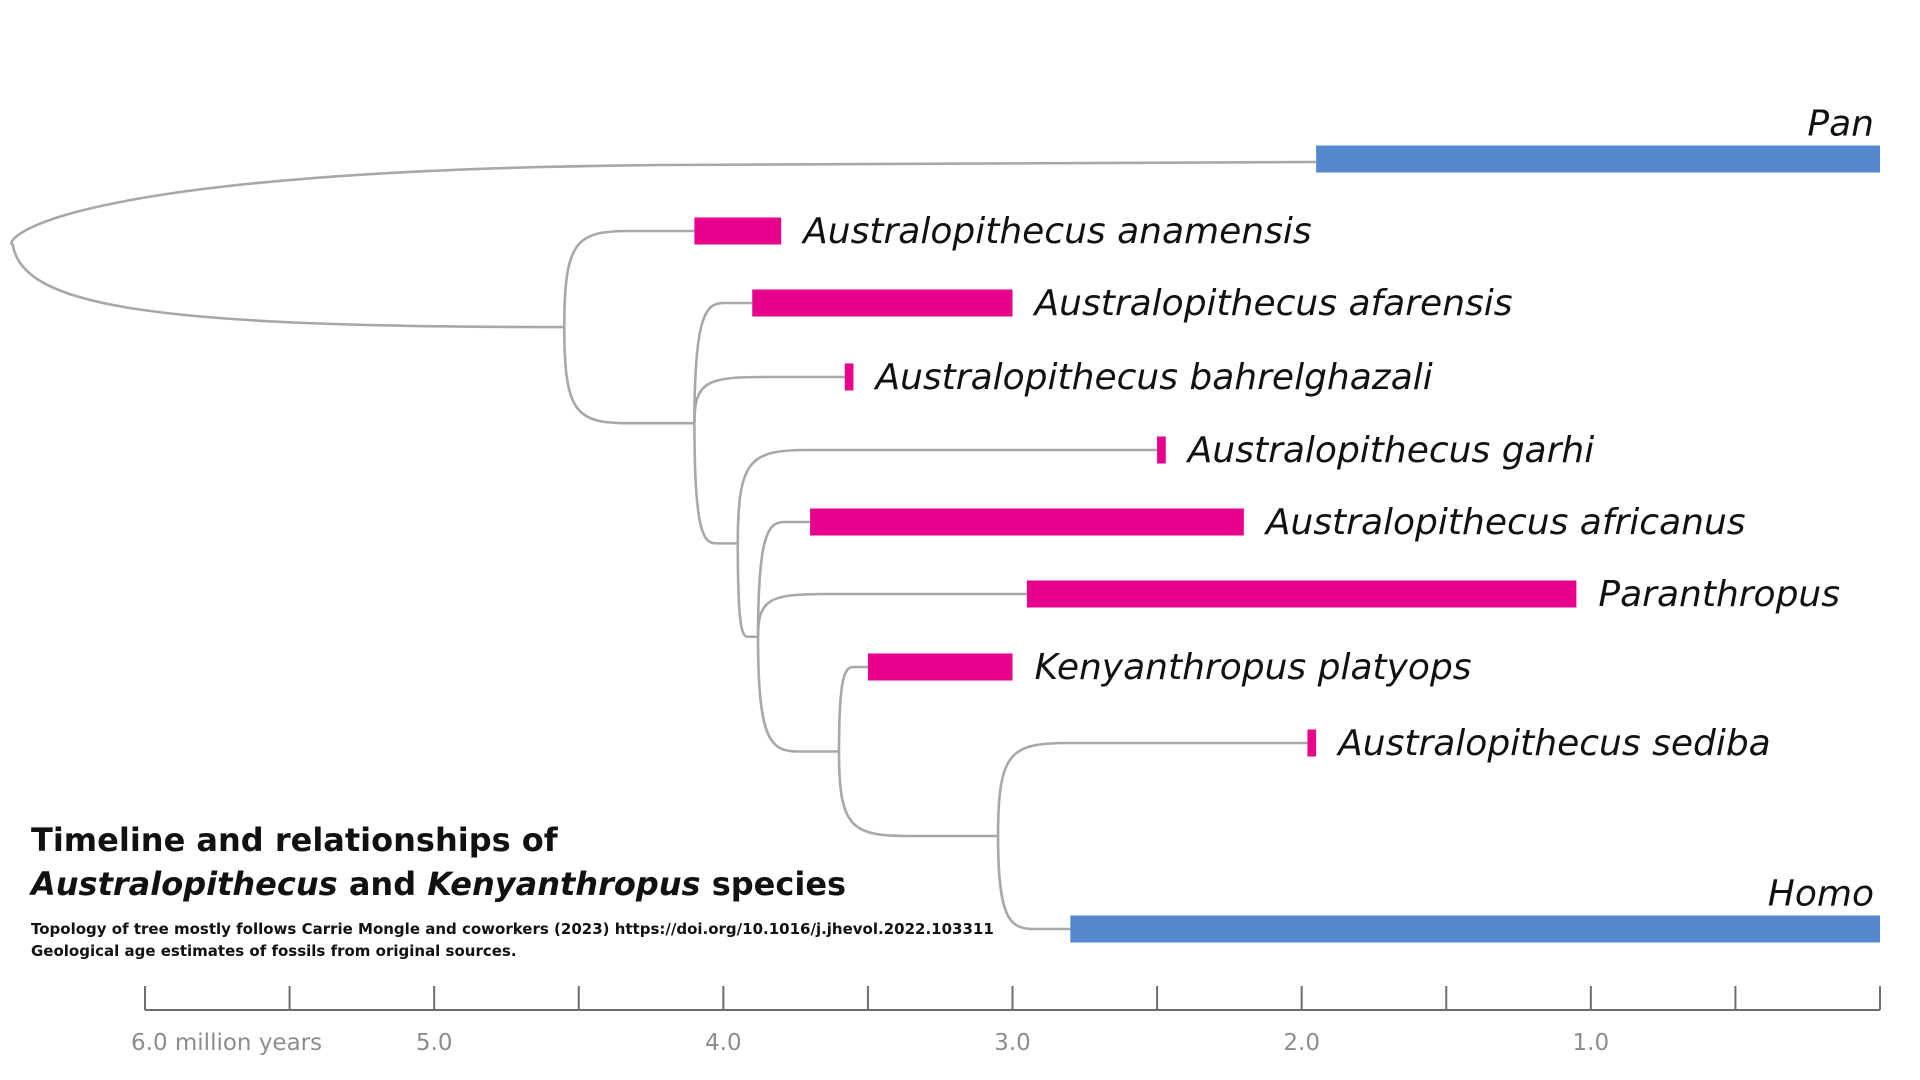  Describe the element at coordinates (882, 303) in the screenshot. I see `bar-afar` at that location.